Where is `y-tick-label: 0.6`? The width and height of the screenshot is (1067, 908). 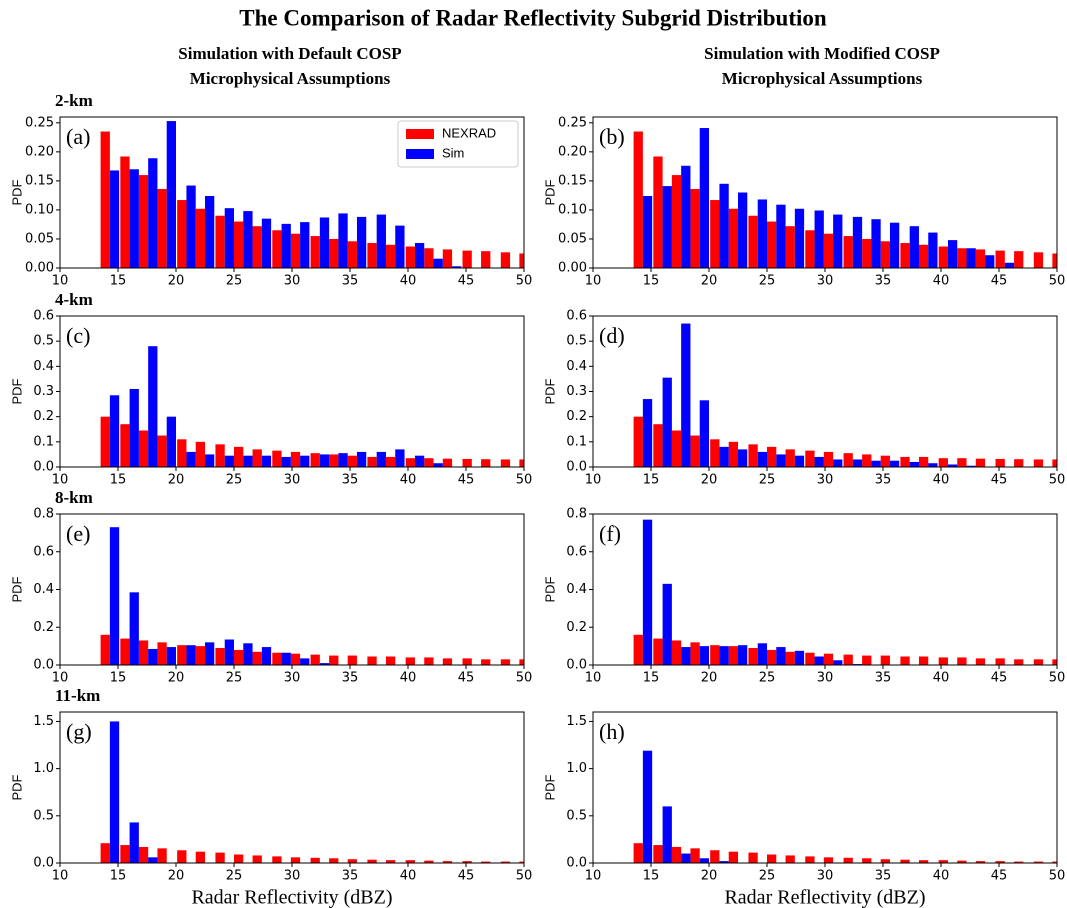
y-tick-label: 0.6 is located at coordinates (576, 316).